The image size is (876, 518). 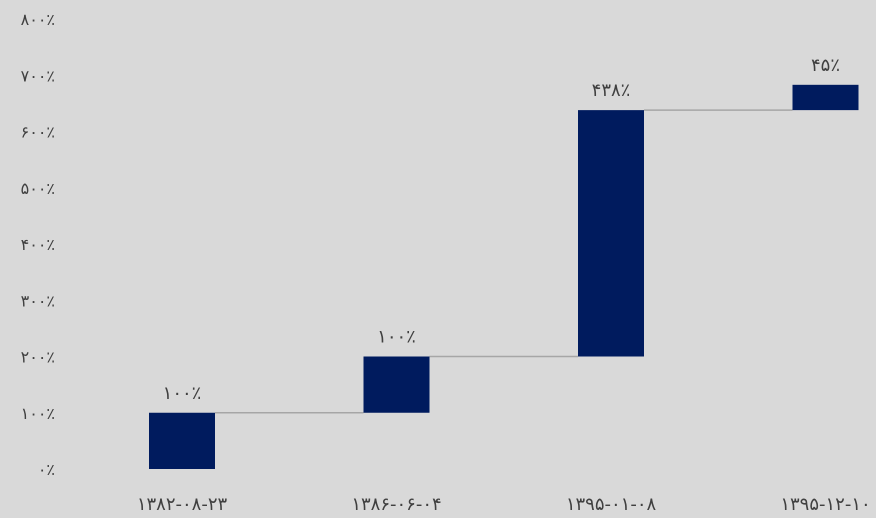 I want to click on y-tick-label: ۲۰۰٪, so click(x=38, y=357).